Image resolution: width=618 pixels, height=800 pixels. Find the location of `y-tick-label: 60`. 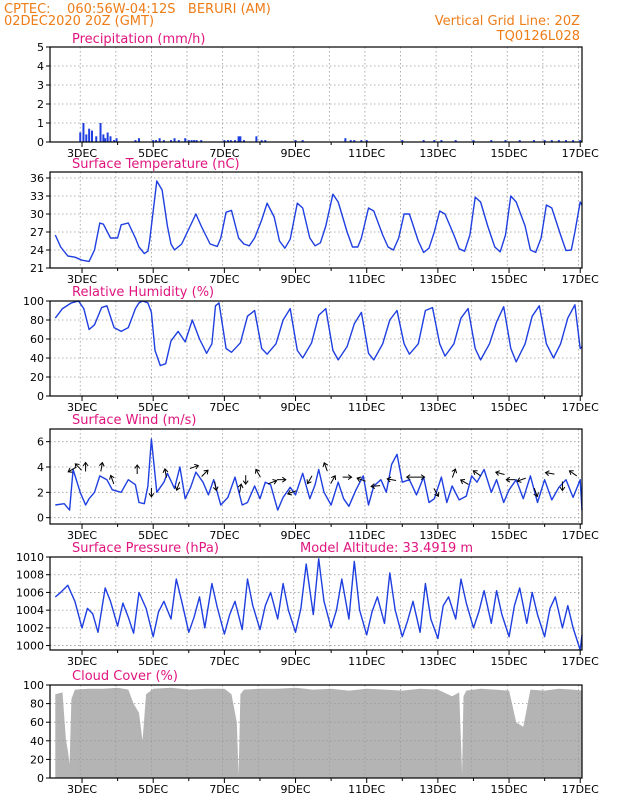

y-tick-label: 60 is located at coordinates (37, 722).